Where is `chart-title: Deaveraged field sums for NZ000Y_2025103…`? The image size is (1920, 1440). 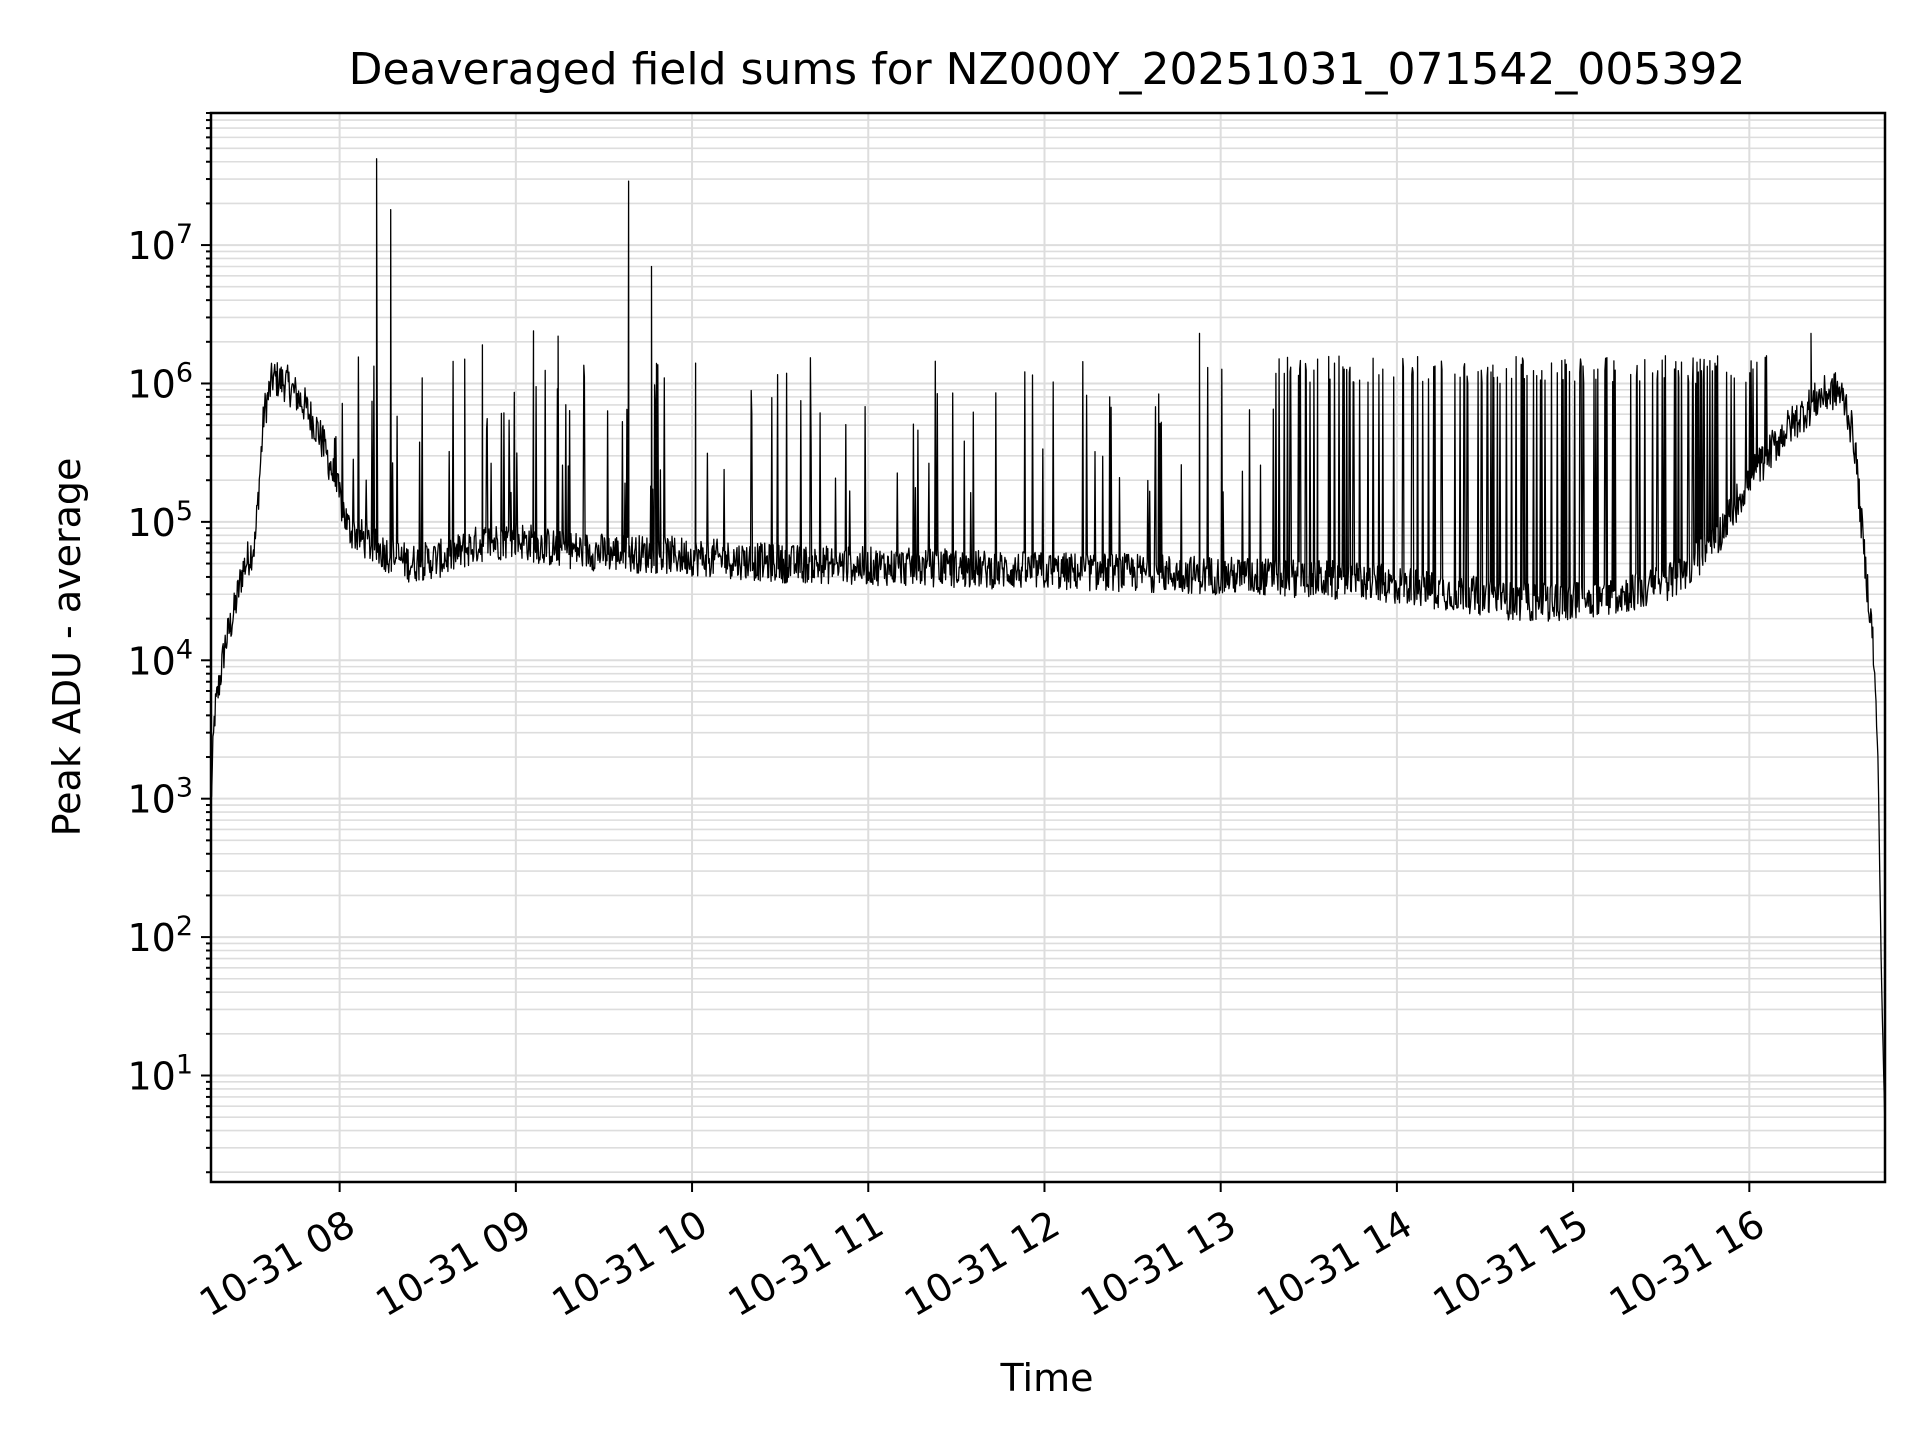
chart-title: Deaveraged field sums for NZ000Y_2025103… is located at coordinates (1047, 69).